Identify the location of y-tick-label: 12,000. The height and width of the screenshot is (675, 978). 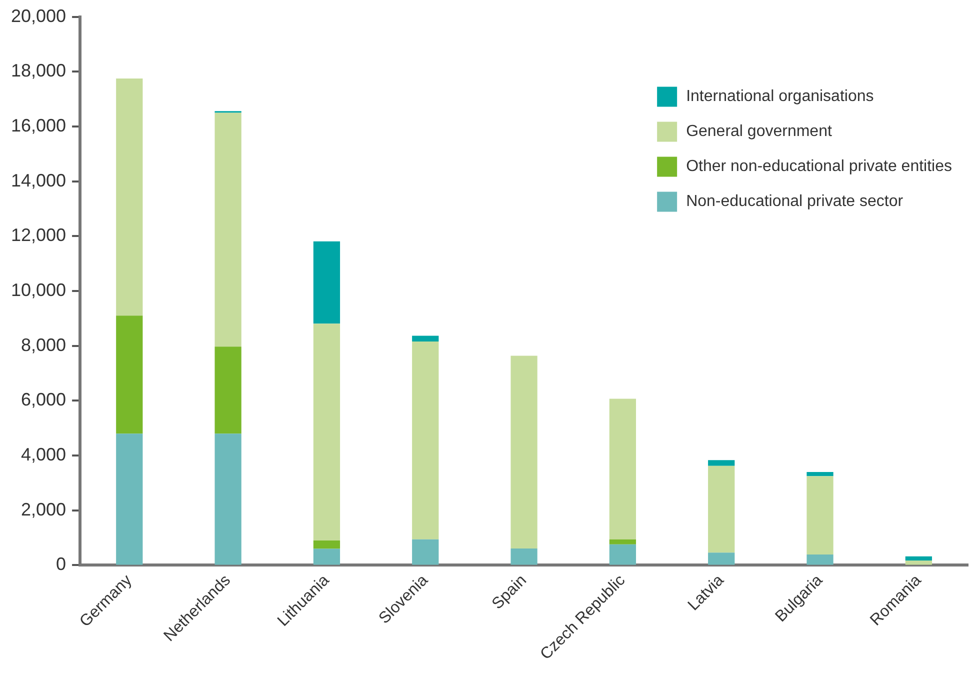
(38, 235).